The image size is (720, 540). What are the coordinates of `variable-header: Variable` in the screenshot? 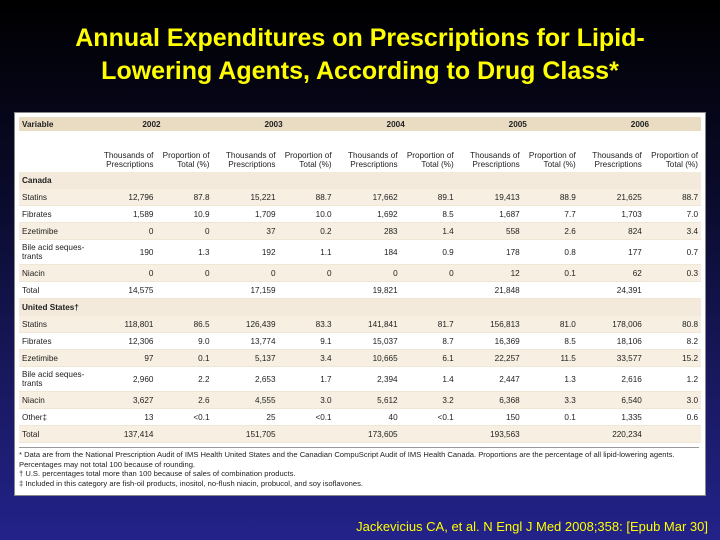 It's located at (55, 124).